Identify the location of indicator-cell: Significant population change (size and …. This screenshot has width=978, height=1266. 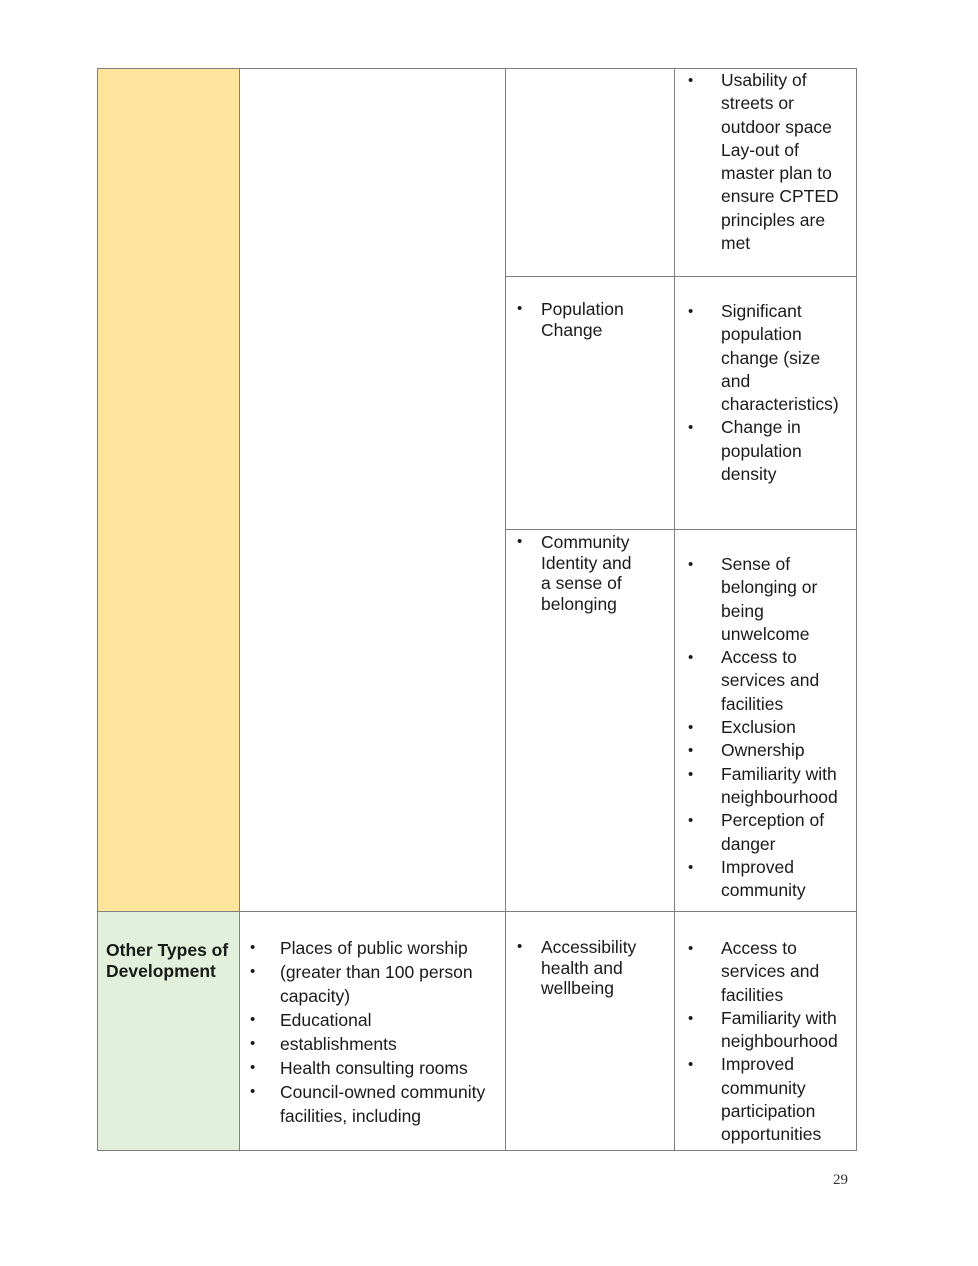
(765, 393).